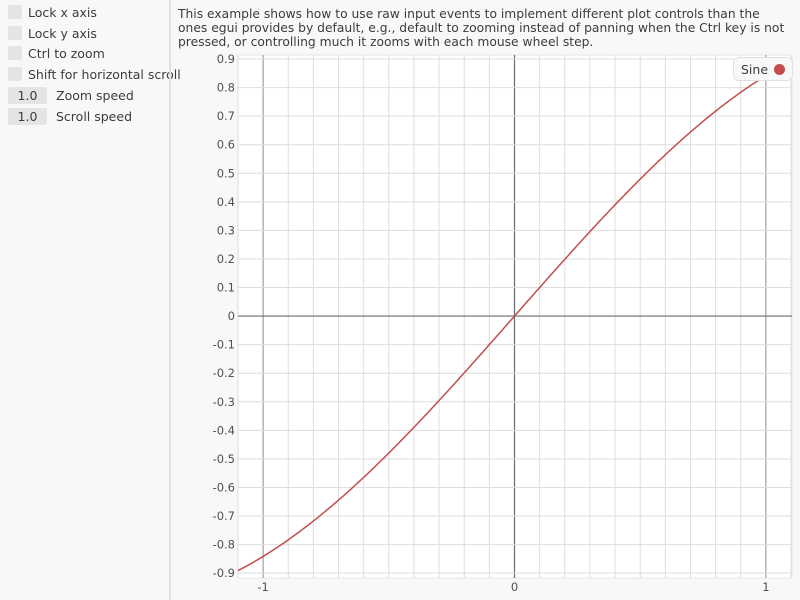  What do you see at coordinates (226, 59) in the screenshot?
I see `y-tick-label: 0.9` at bounding box center [226, 59].